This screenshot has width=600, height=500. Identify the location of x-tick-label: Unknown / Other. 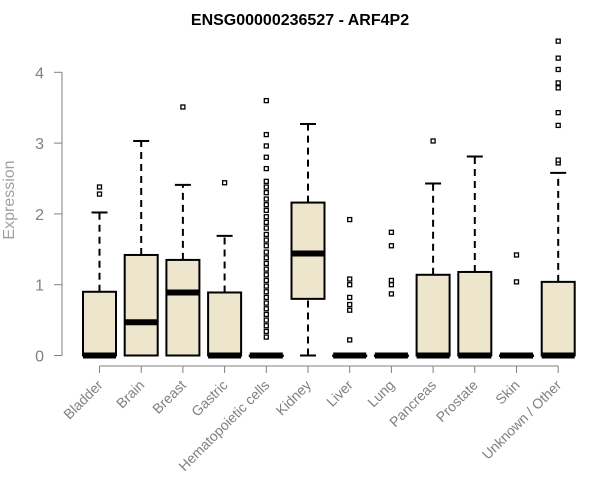
(522, 420).